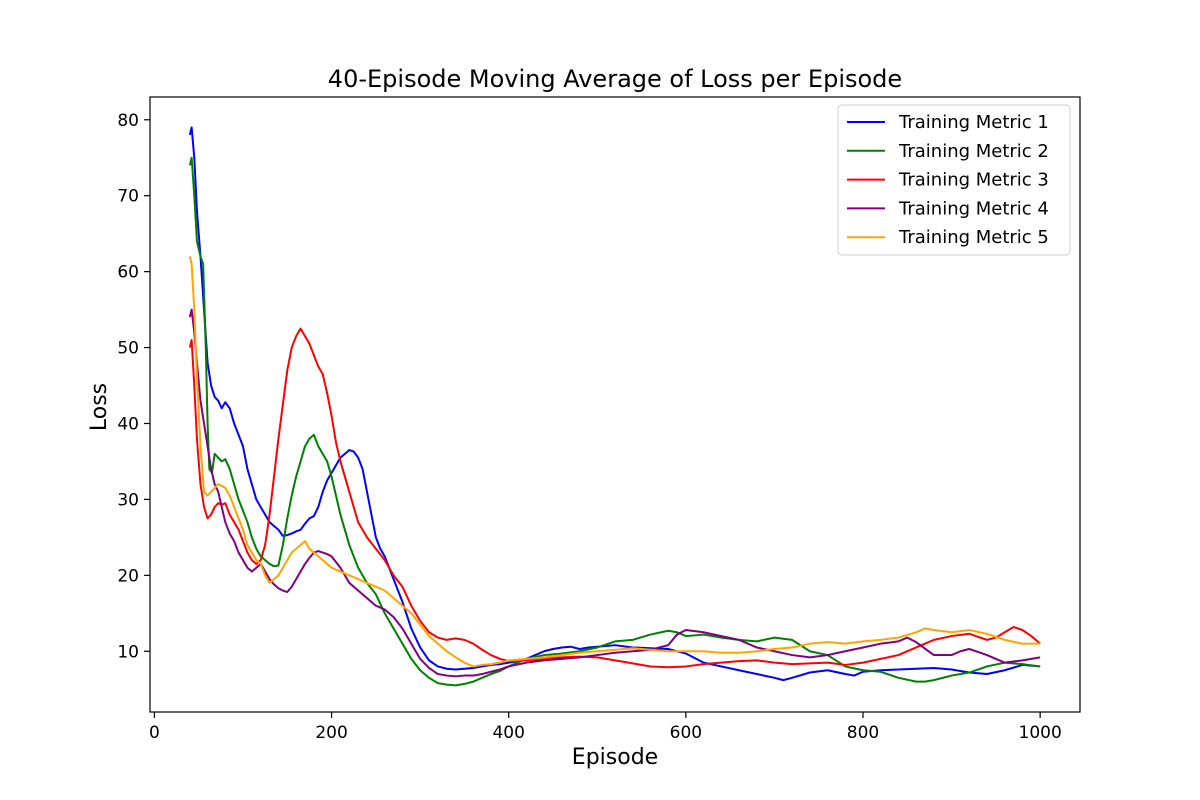  Describe the element at coordinates (973, 237) in the screenshot. I see `legend-entry-5: Training Metric 5` at that location.